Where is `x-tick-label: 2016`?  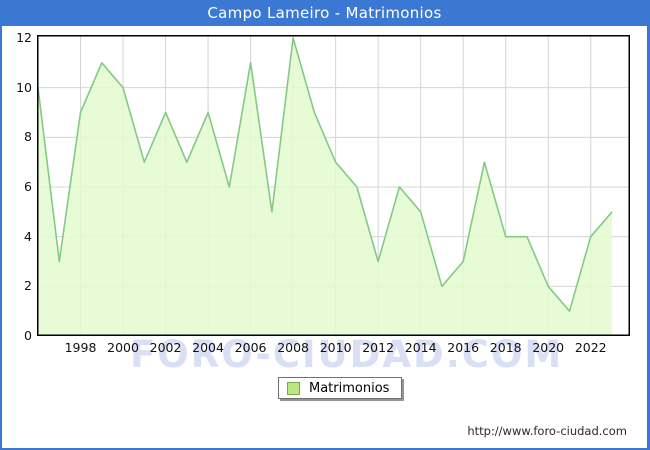 x-tick-label: 2016 is located at coordinates (463, 347).